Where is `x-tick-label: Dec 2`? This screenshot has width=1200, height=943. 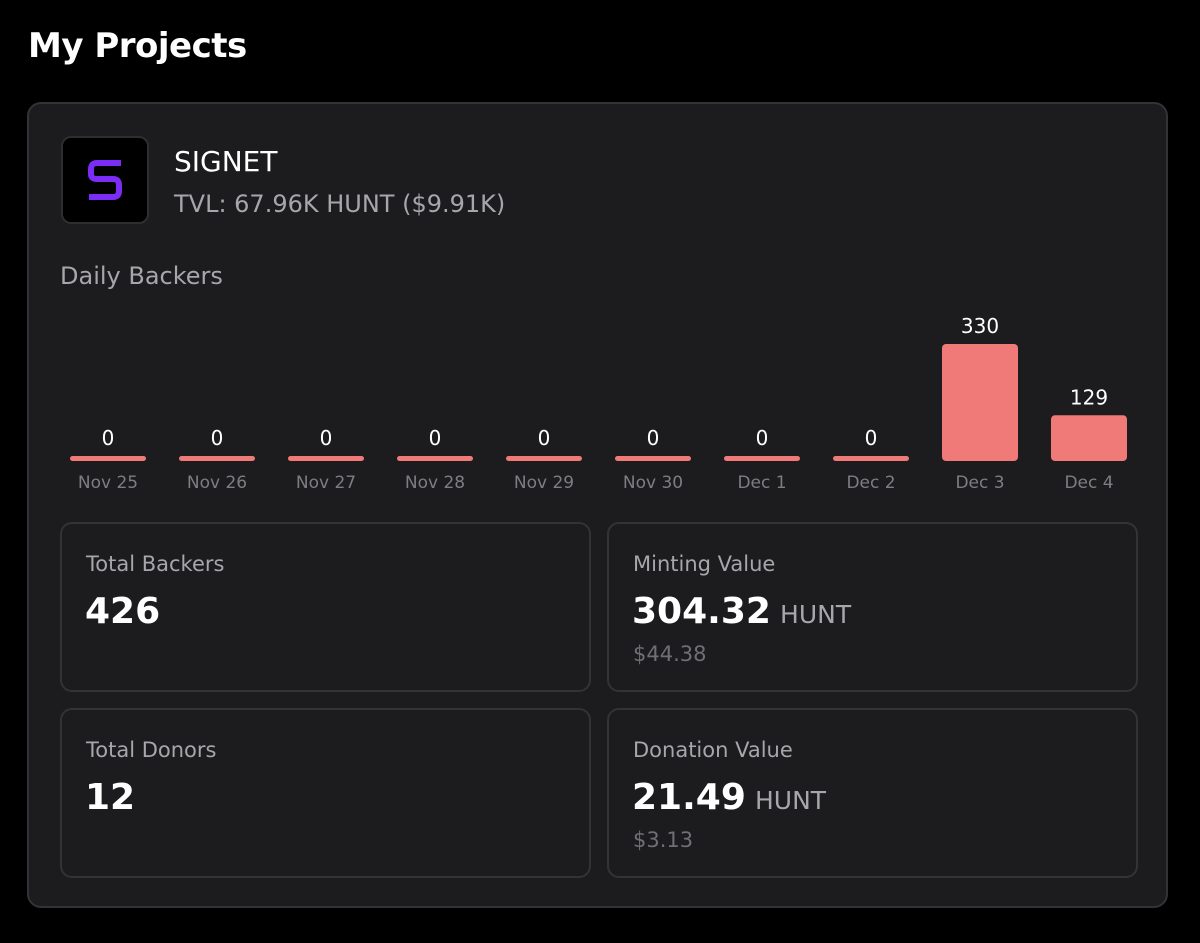
x-tick-label: Dec 2 is located at coordinates (870, 483).